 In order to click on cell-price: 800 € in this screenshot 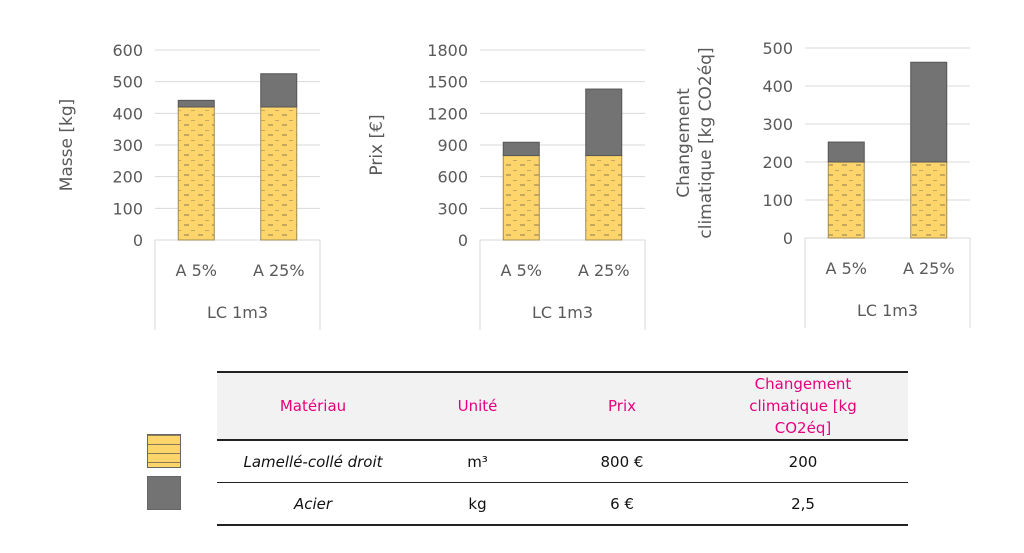, I will do `click(622, 461)`.